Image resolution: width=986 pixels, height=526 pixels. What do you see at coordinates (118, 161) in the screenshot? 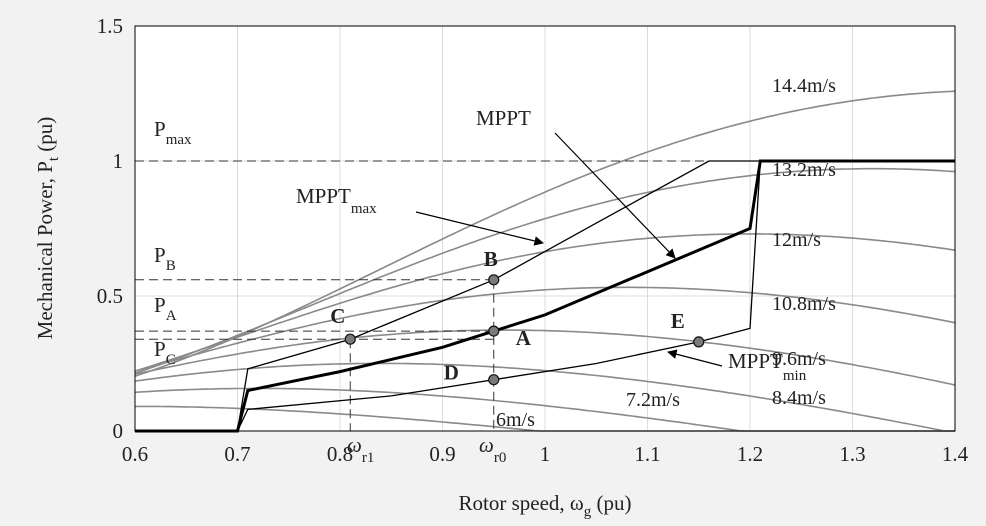
I see `y-tick-label: 1` at bounding box center [118, 161].